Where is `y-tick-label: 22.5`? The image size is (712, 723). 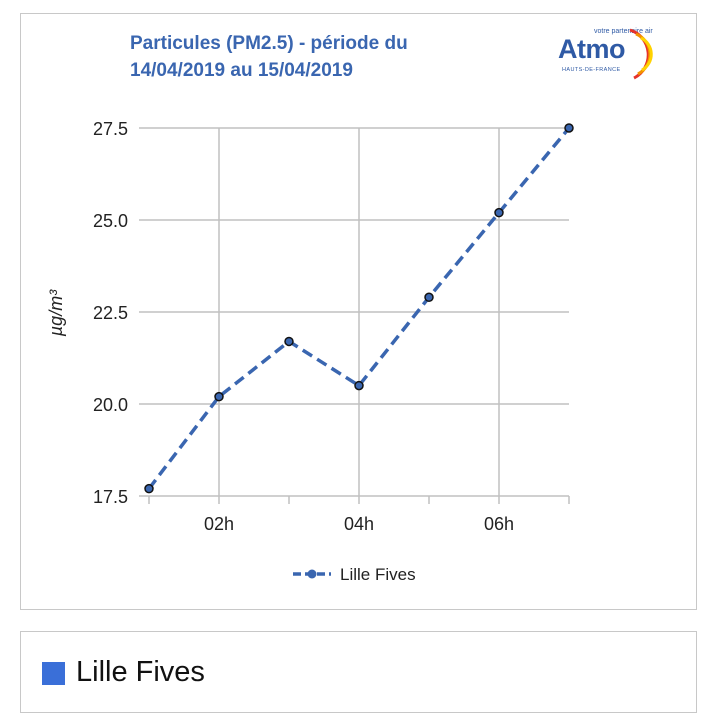
y-tick-label: 22.5 is located at coordinates (110, 313).